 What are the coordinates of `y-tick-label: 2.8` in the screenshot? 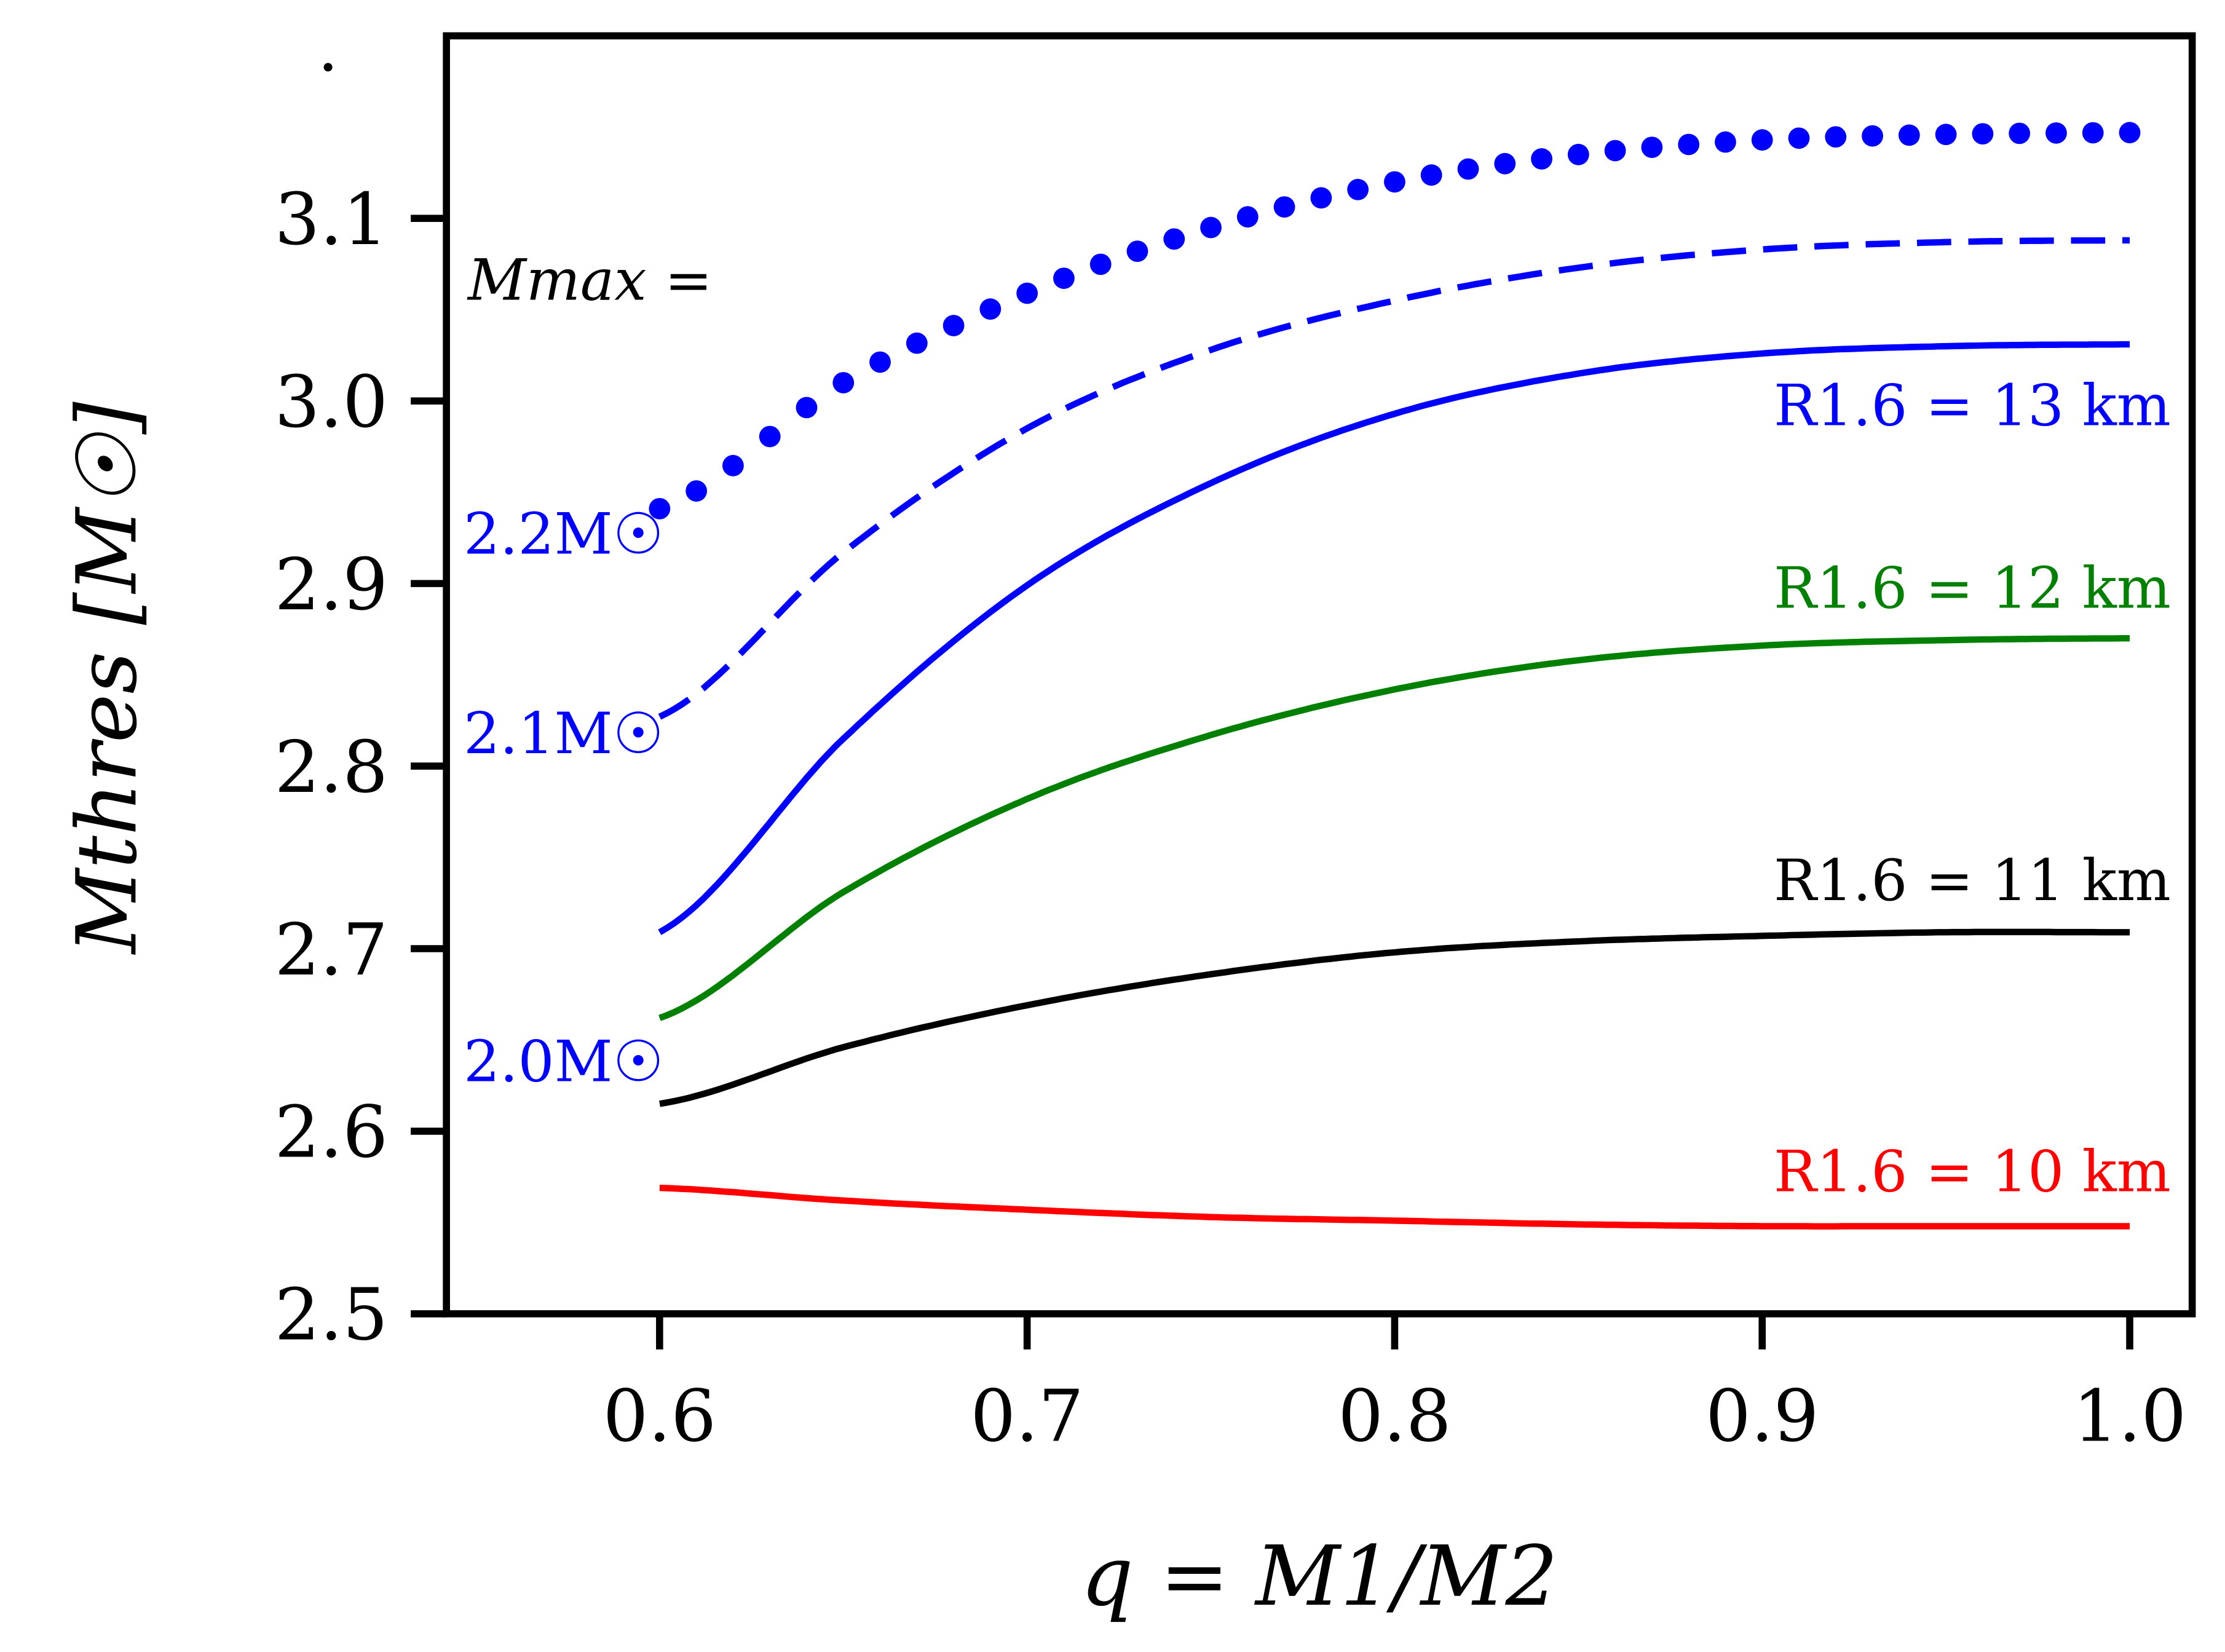 It's located at (332, 767).